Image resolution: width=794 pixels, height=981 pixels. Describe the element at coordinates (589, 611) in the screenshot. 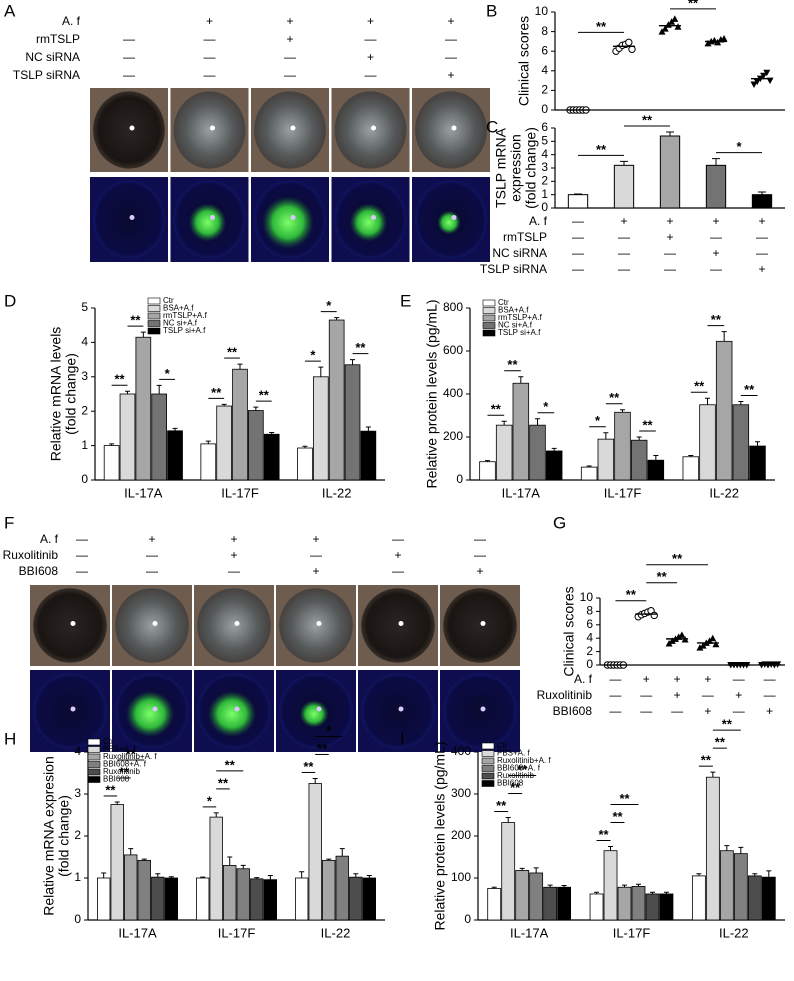

I see `y-tick-label: 8` at that location.